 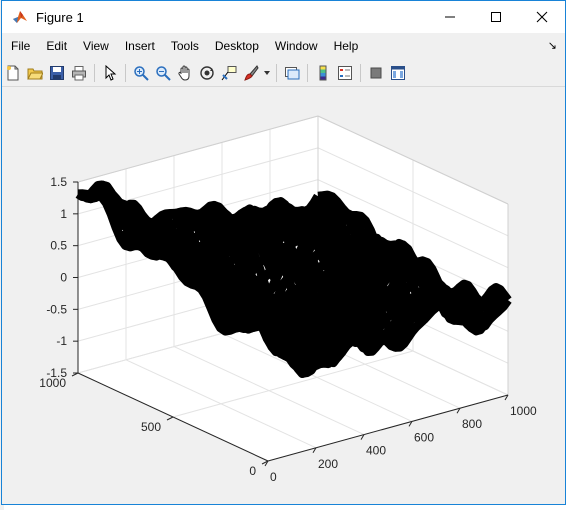 I want to click on colorbar-button, so click(x=323, y=73).